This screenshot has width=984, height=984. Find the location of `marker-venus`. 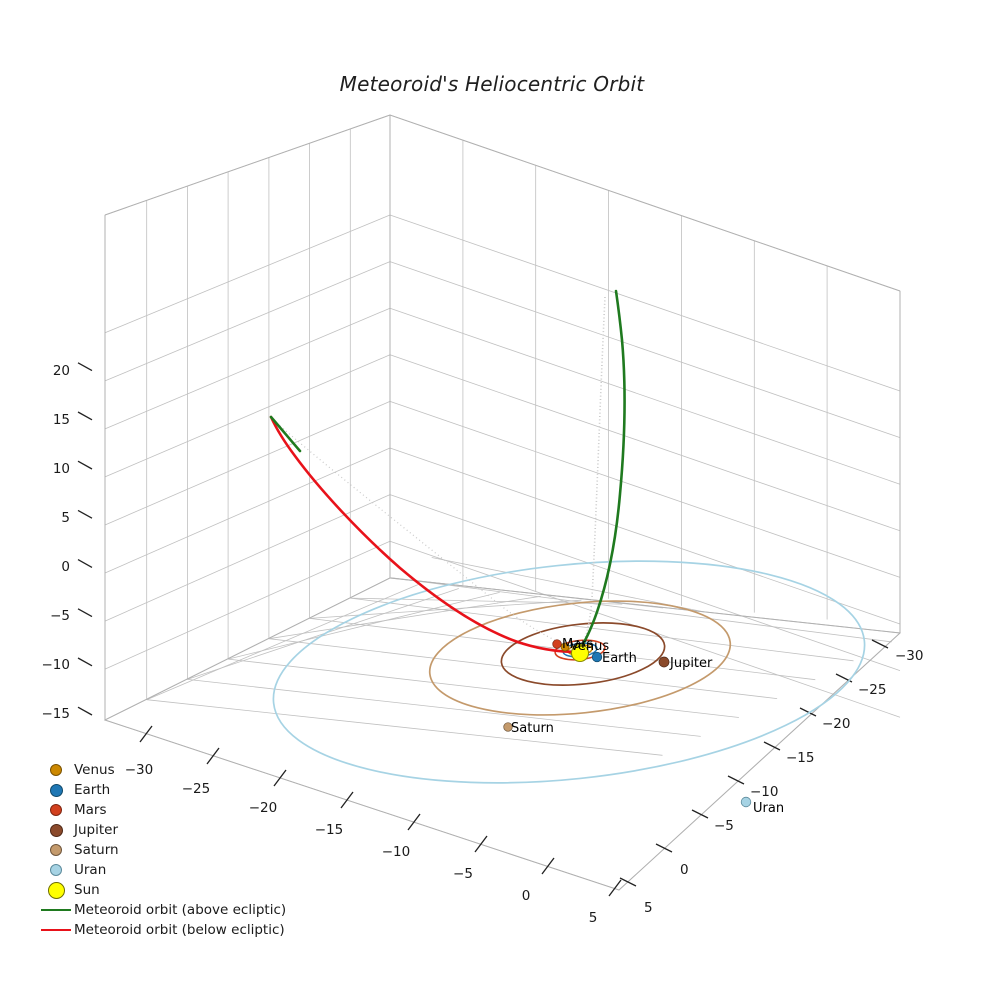

marker-venus is located at coordinates (565, 647).